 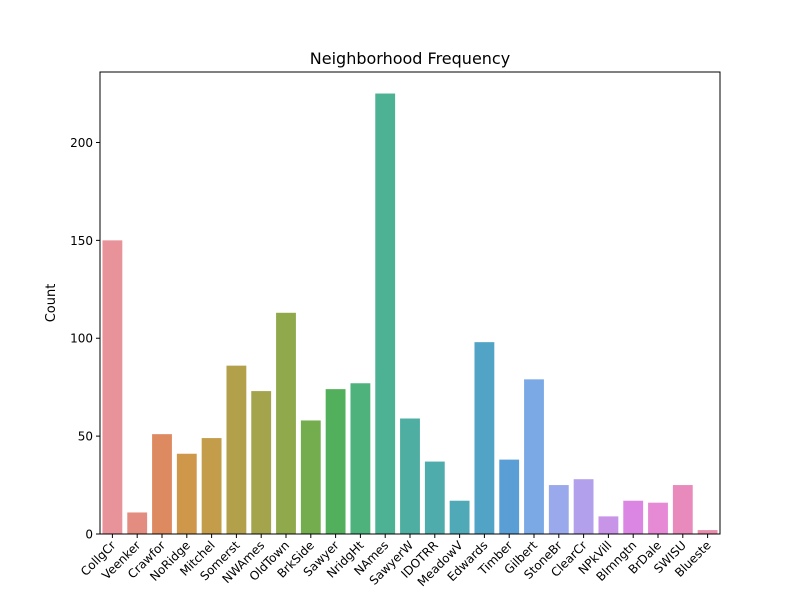 I want to click on bar-meadowv, so click(x=459, y=517).